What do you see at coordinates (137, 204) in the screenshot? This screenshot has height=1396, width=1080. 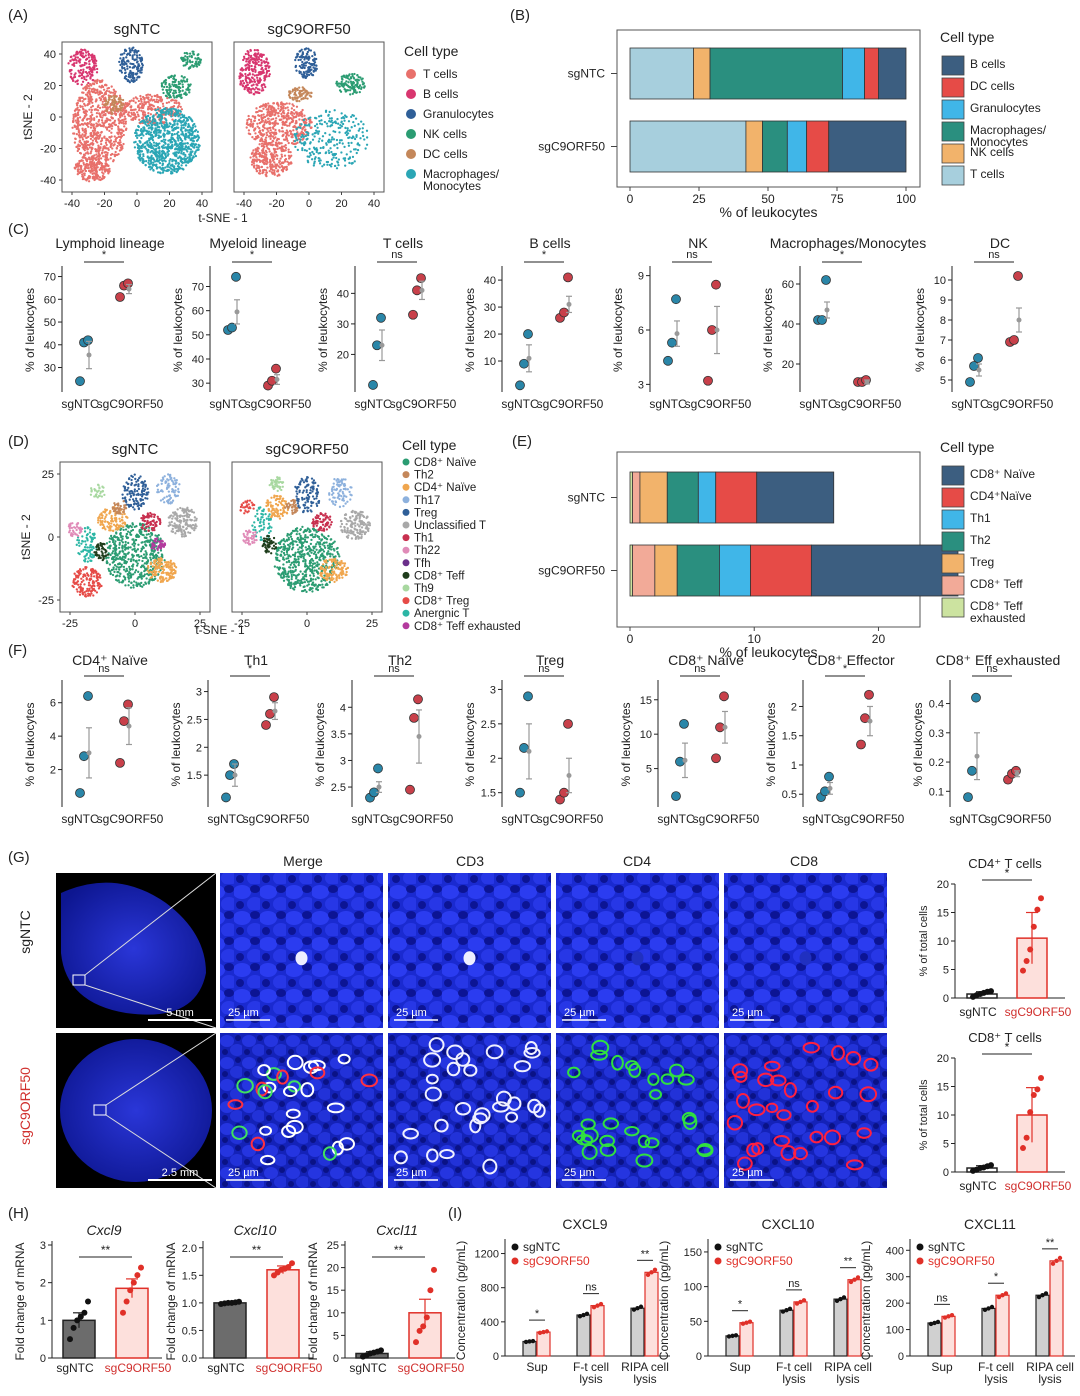 I see `x-tick-label: 0` at bounding box center [137, 204].